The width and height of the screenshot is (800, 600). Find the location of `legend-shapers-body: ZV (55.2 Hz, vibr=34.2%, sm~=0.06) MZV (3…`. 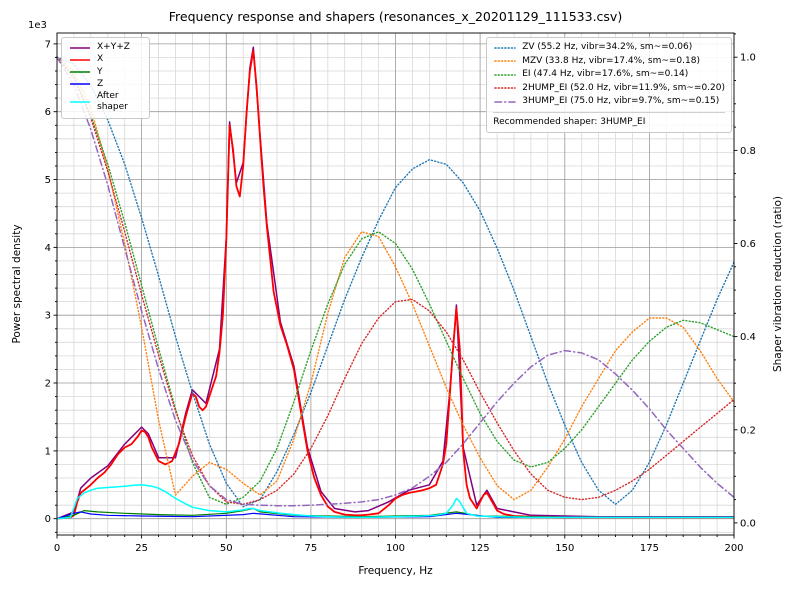

legend-shapers-body: ZV (55.2 Hz, vibr=34.2%, sm~=0.06) MZV (3… is located at coordinates (609, 75).